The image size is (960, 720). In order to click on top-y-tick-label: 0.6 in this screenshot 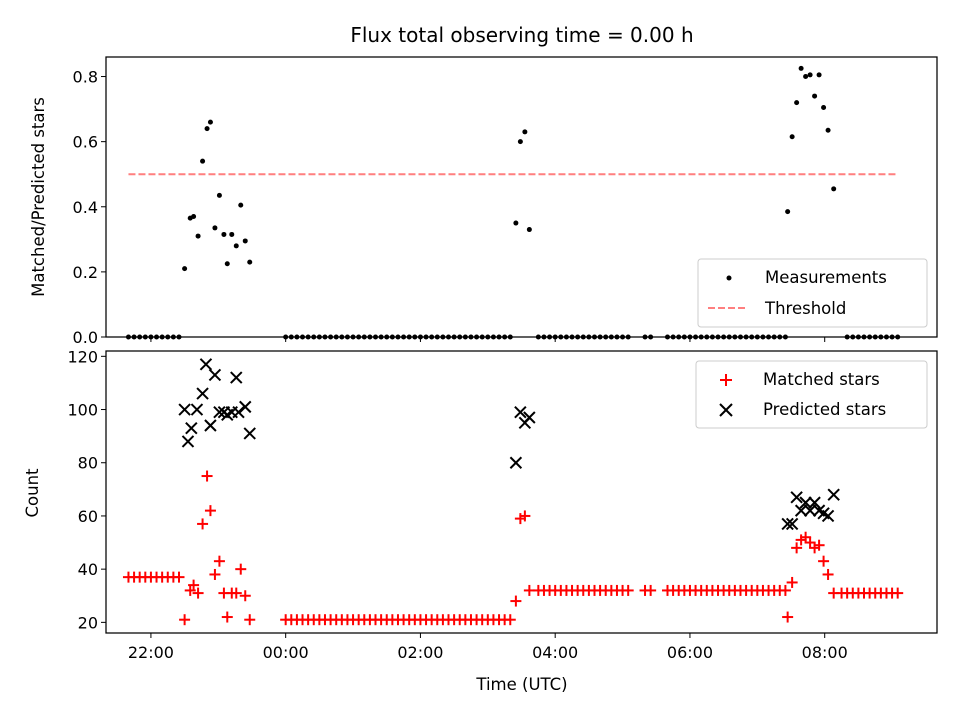, I will do `click(85, 142)`.